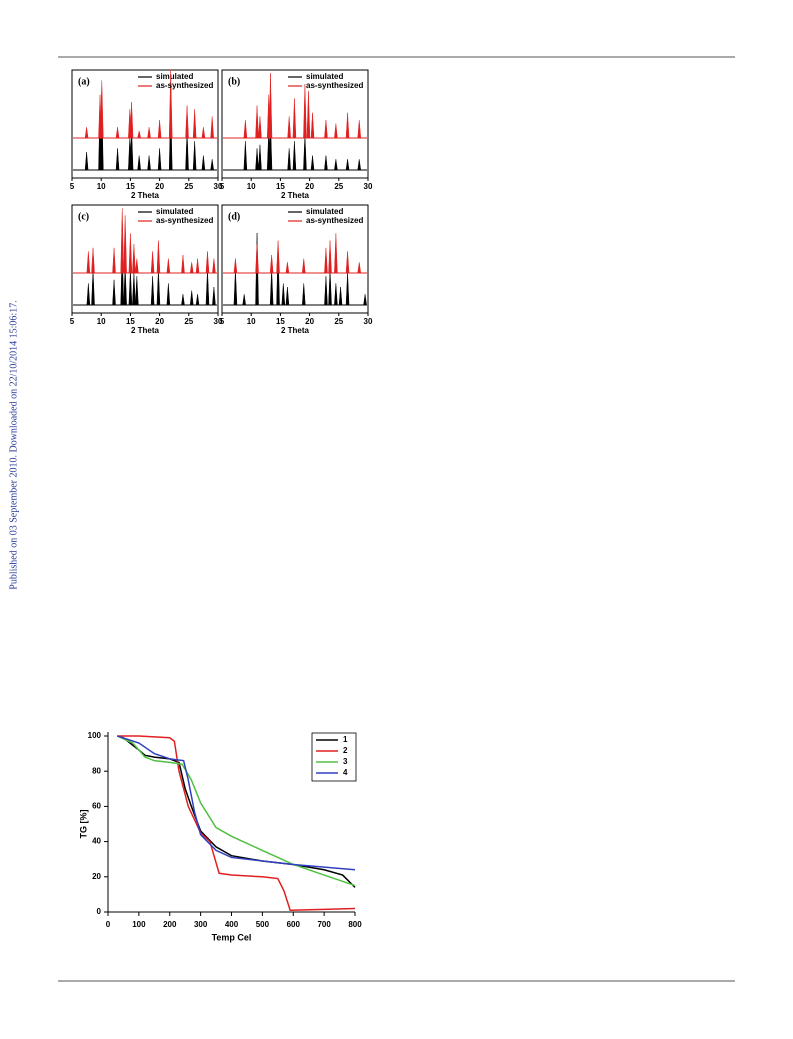 Image resolution: width=793 pixels, height=1039 pixels. I want to click on legend-label: 3, so click(345, 761).